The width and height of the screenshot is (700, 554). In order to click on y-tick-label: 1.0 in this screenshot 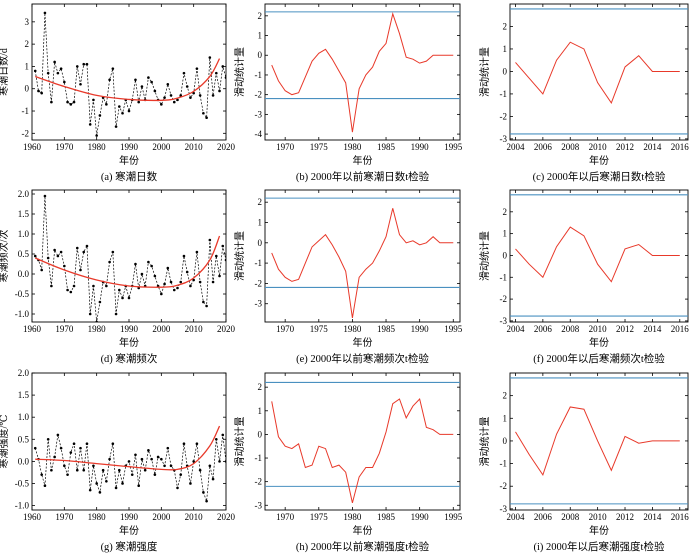, I will do `click(24, 417)`.